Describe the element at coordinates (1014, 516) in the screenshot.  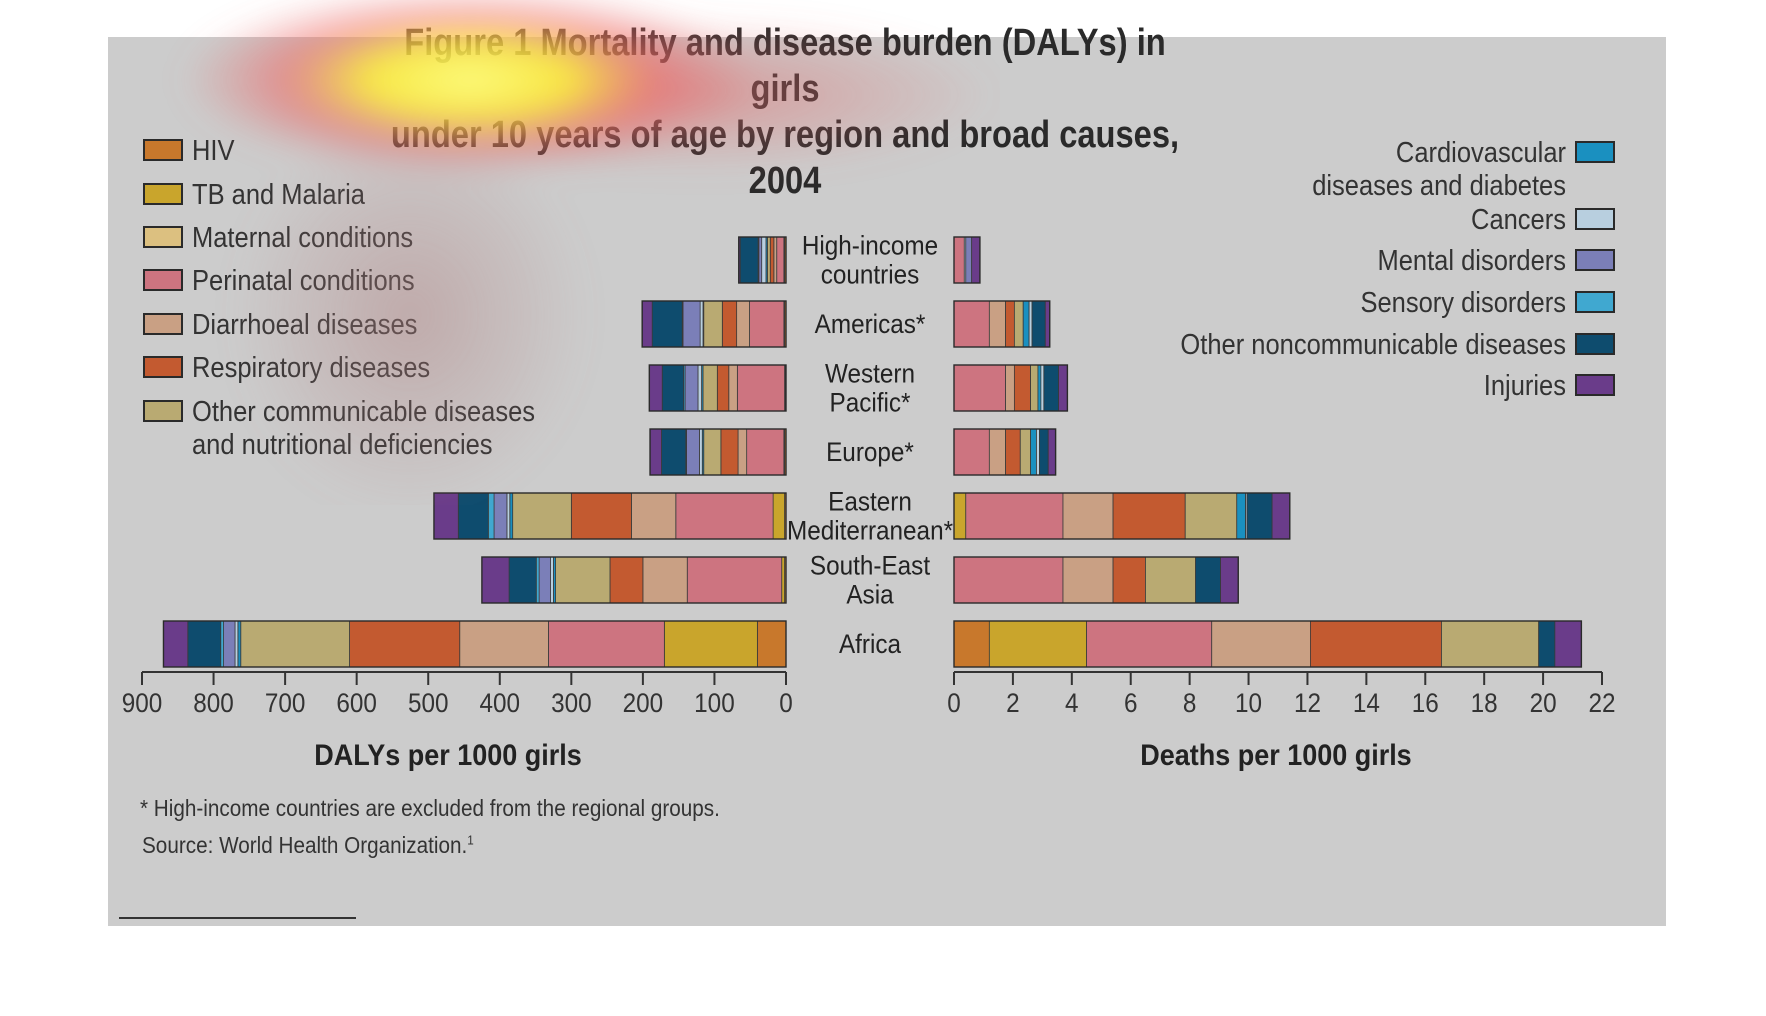
I see `deaths-bar-eastern-mediterranean-perinatal` at that location.